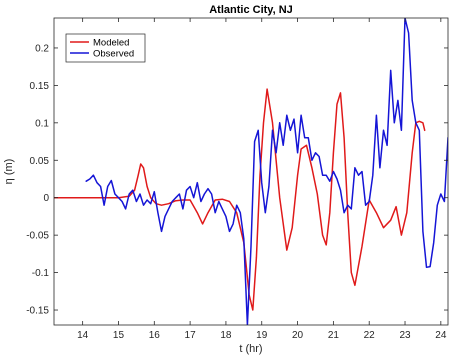 The image size is (454, 360). I want to click on legend-box, so click(105, 48).